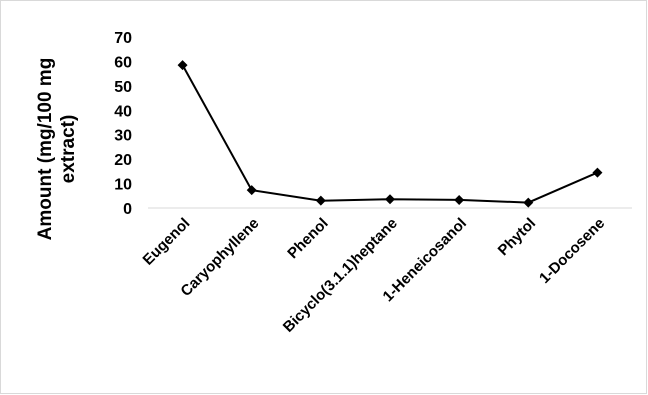  What do you see at coordinates (123, 87) in the screenshot?
I see `y-tick-label: 50` at bounding box center [123, 87].